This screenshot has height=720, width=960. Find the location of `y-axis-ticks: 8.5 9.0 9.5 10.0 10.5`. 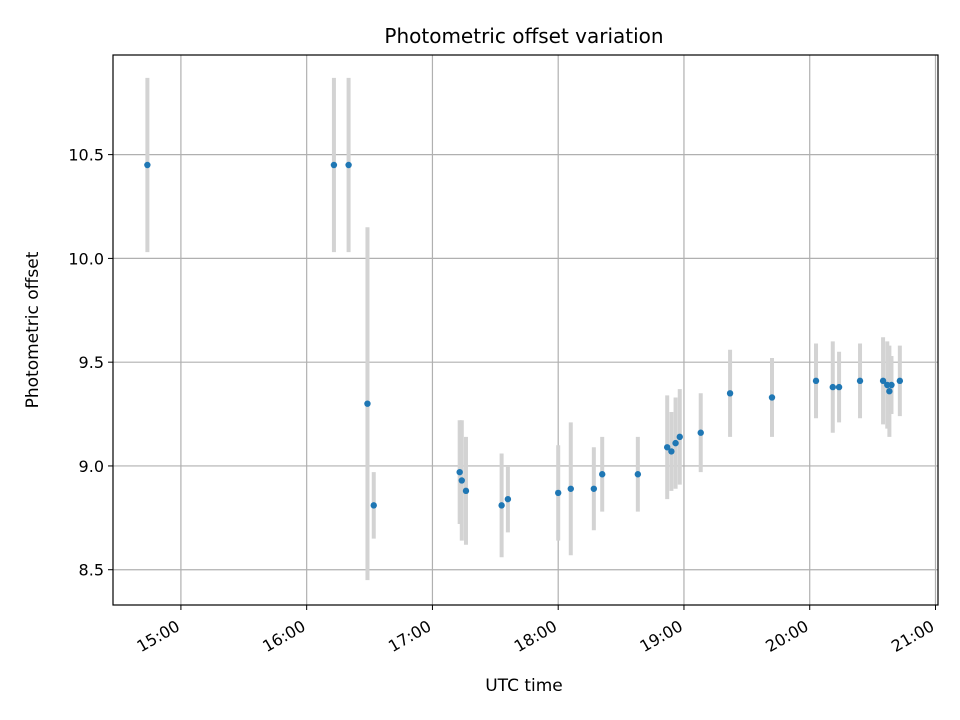

y-axis-ticks: 8.5 9.0 9.5 10.0 10.5 is located at coordinates (90, 363).